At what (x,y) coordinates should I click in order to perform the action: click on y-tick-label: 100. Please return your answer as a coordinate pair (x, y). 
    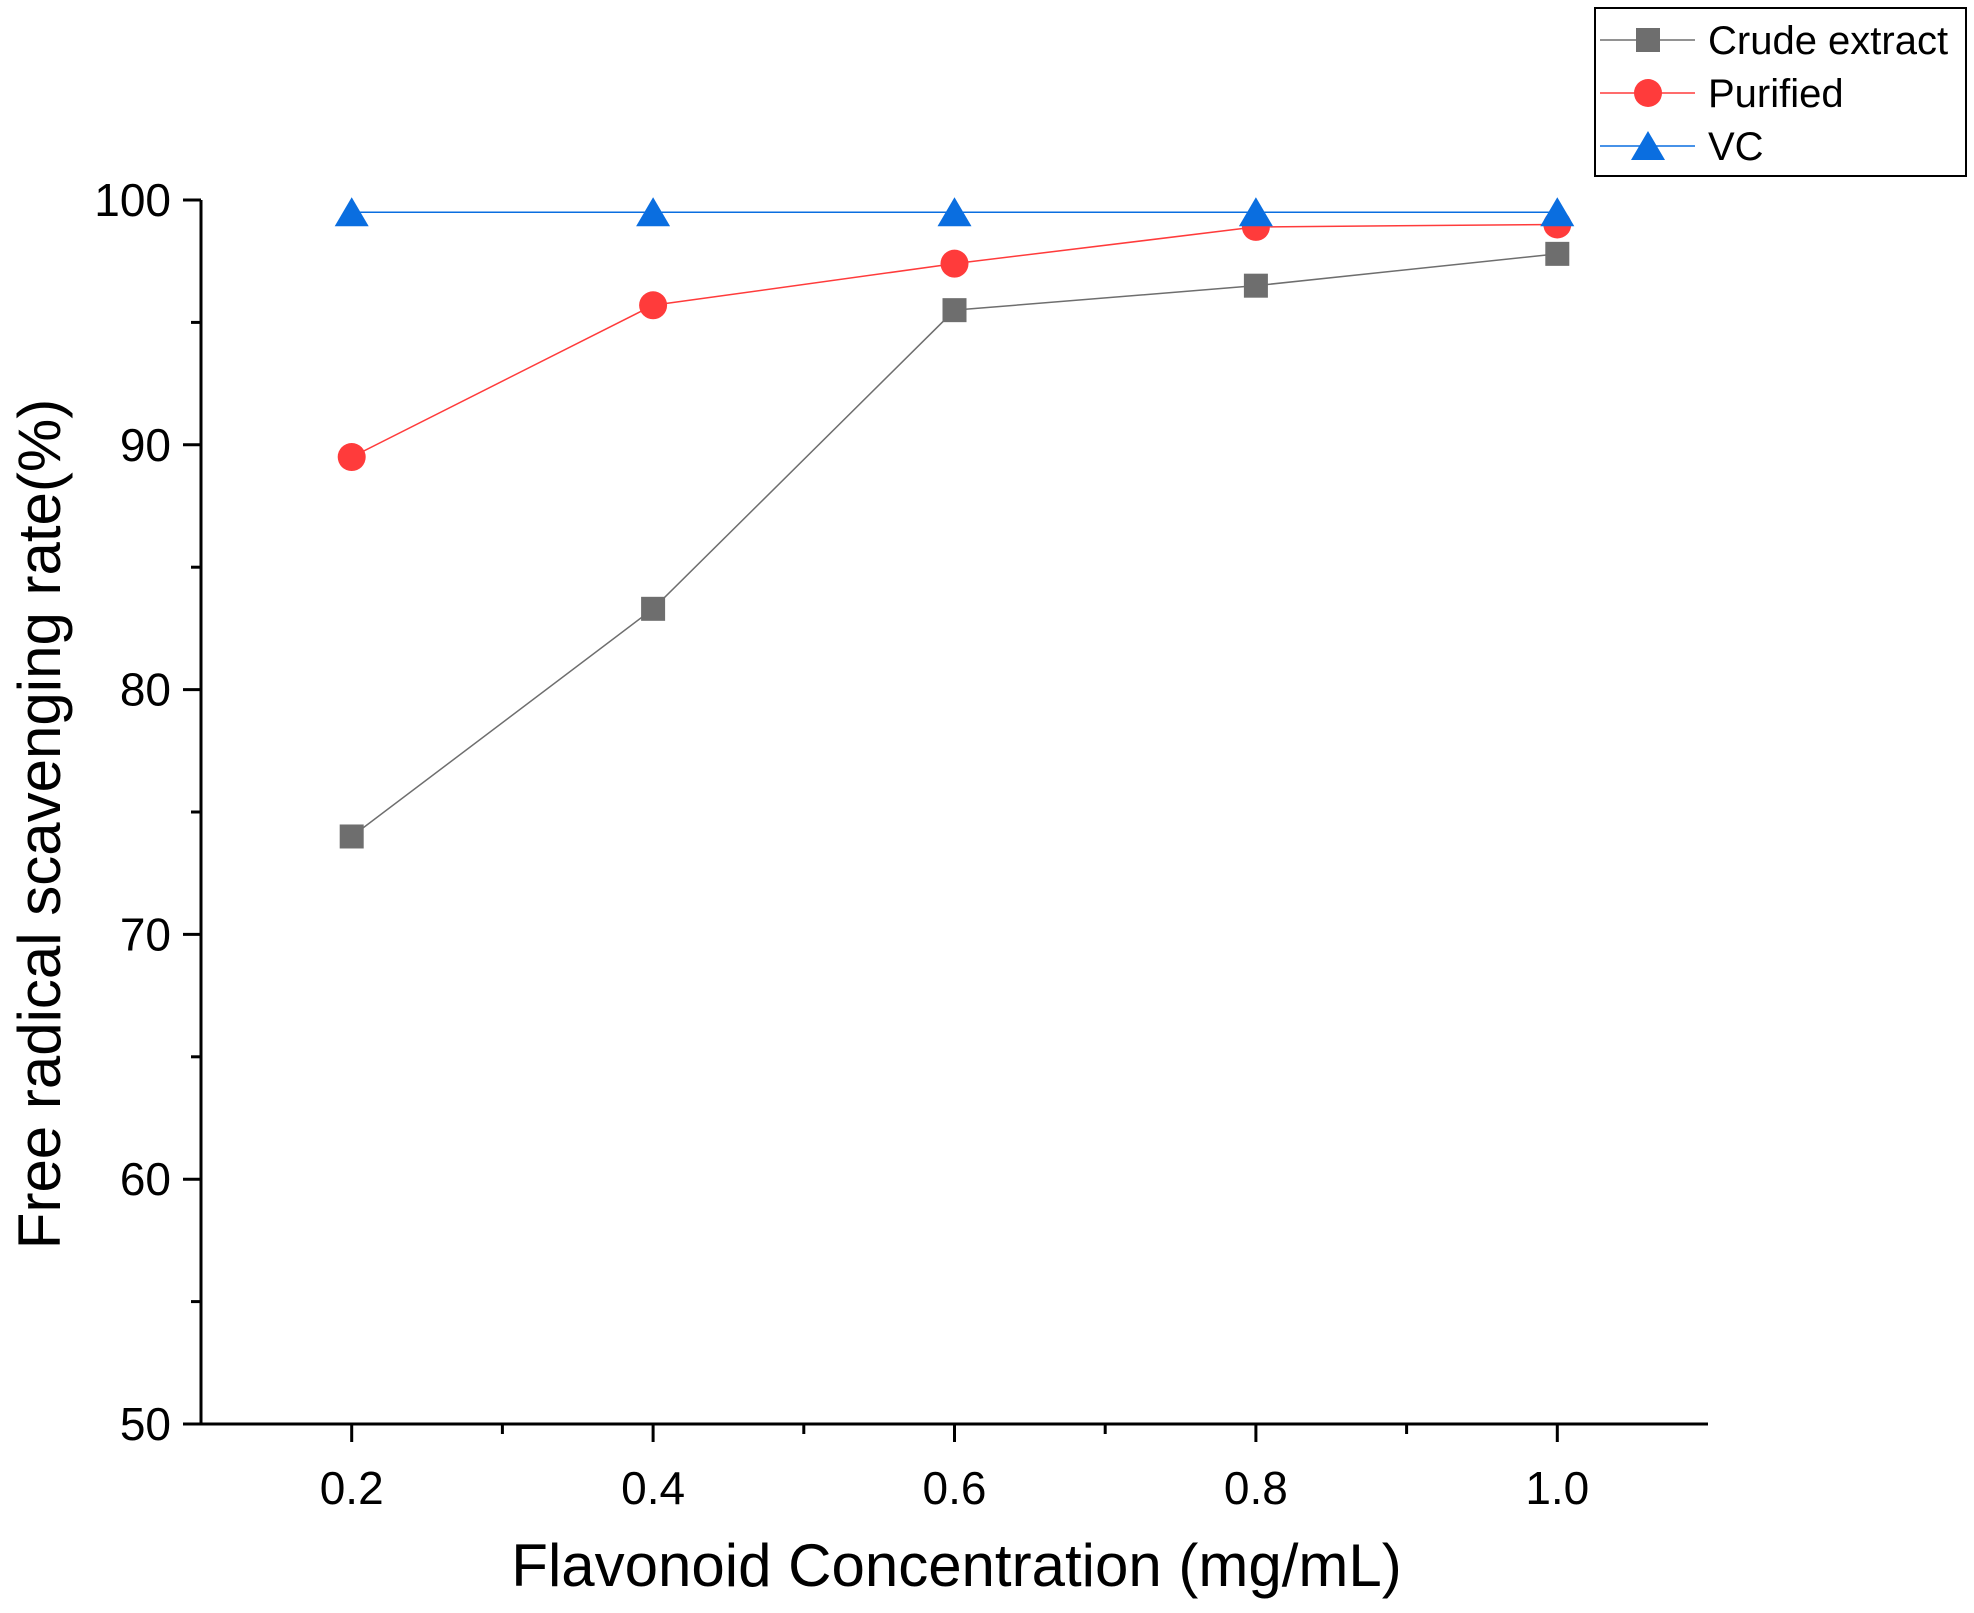
    Looking at the image, I should click on (132, 200).